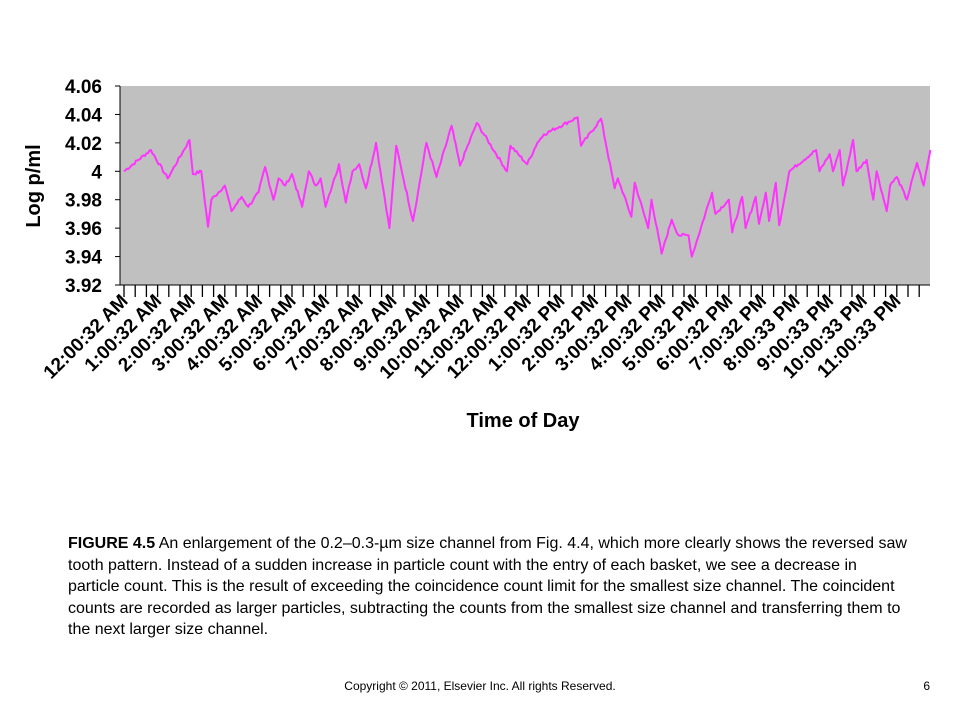 This screenshot has width=960, height=720. What do you see at coordinates (83, 286) in the screenshot?
I see `y-tick-label: 3.92` at bounding box center [83, 286].